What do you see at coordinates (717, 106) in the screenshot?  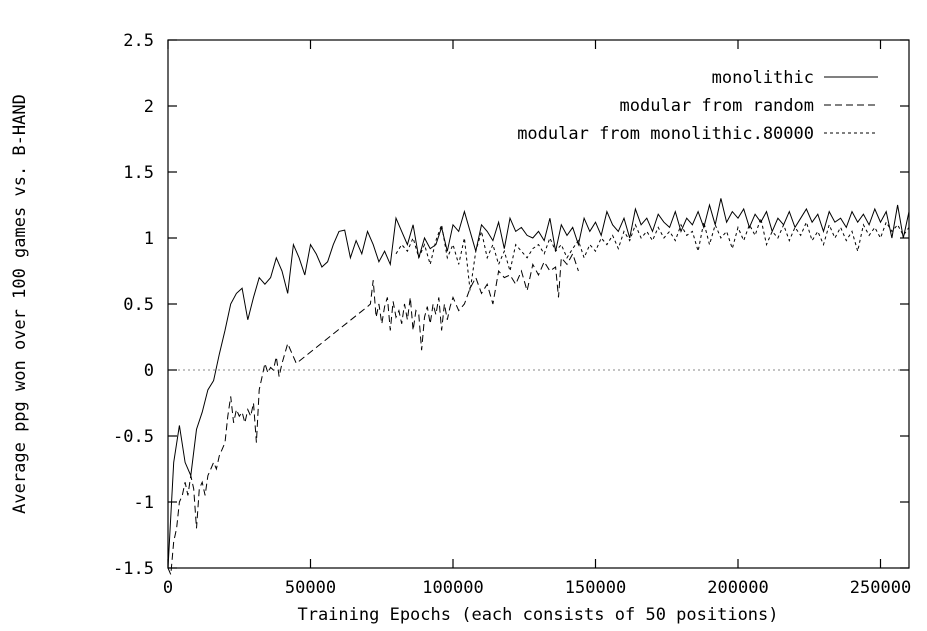 I see `legend-label: modular from random` at bounding box center [717, 106].